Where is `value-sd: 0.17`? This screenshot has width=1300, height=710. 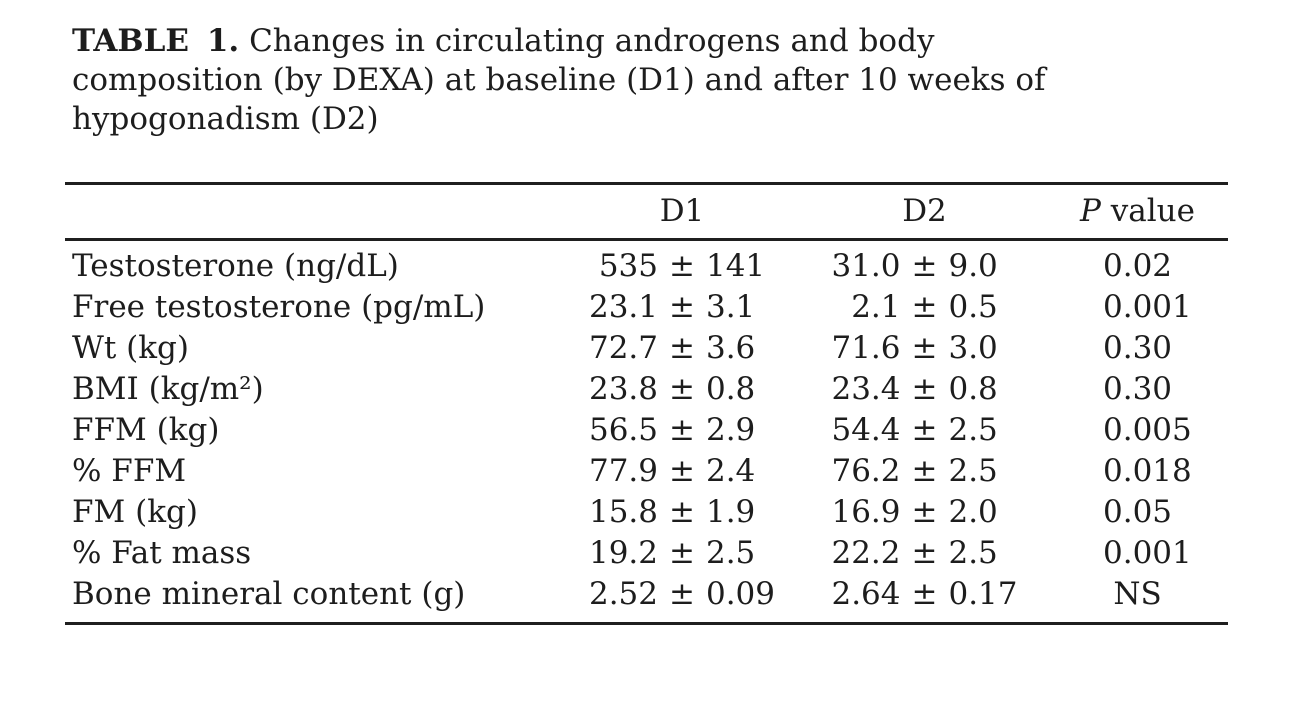 value-sd: 0.17 is located at coordinates (983, 594).